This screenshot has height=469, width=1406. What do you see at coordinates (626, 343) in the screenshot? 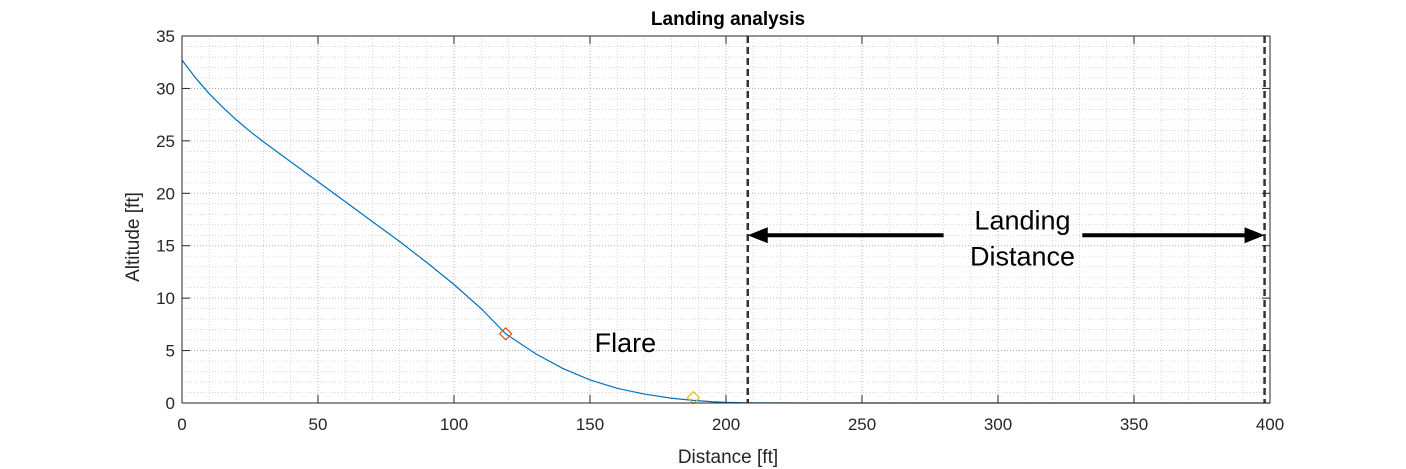
I see `annotation-flare: Flare` at bounding box center [626, 343].